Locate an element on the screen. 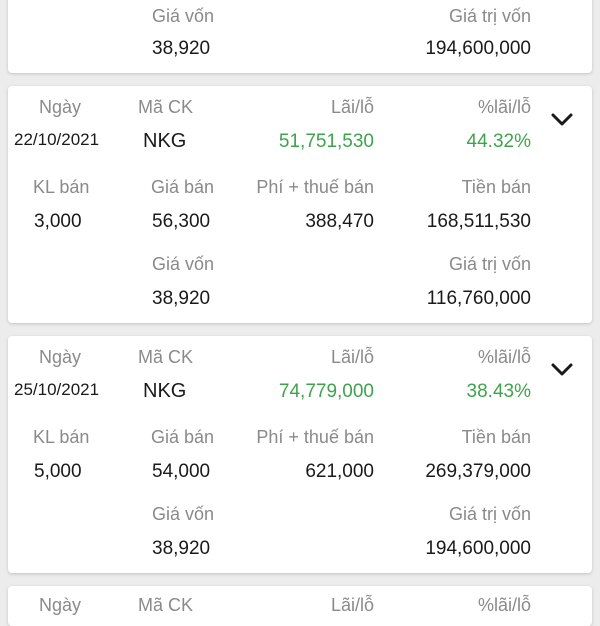 Image resolution: width=600 pixels, height=626 pixels. profit-value: 74,779,000 is located at coordinates (326, 391).